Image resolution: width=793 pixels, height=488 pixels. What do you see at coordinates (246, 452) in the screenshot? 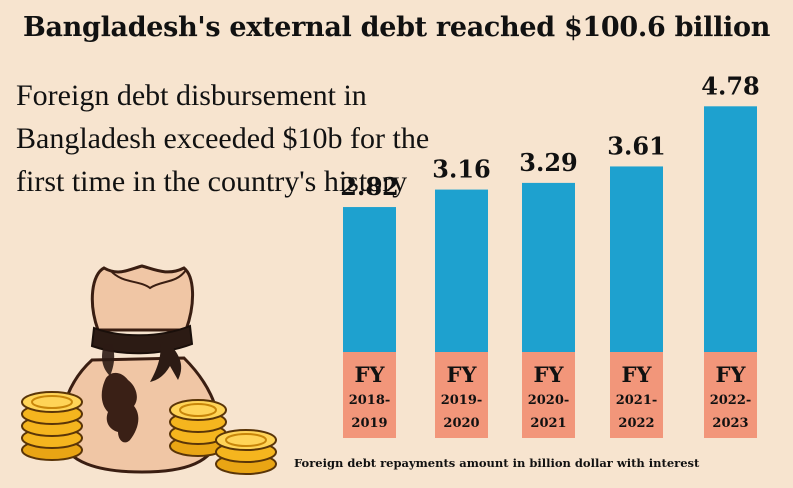
I see `coin-stack-right-icon` at bounding box center [246, 452].